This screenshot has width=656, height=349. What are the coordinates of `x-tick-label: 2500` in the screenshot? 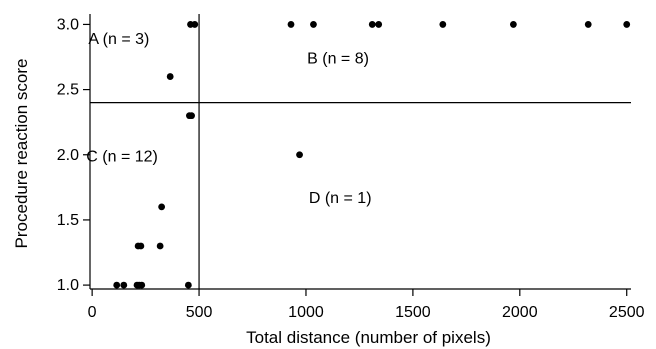 It's located at (627, 312).